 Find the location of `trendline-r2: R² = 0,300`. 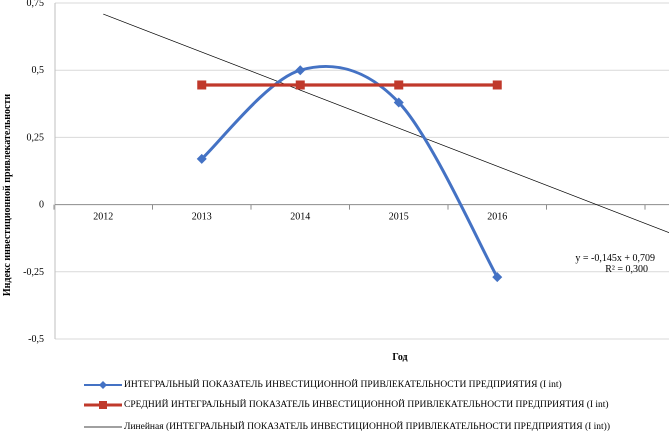

trendline-r2: R² = 0,300 is located at coordinates (626, 269).